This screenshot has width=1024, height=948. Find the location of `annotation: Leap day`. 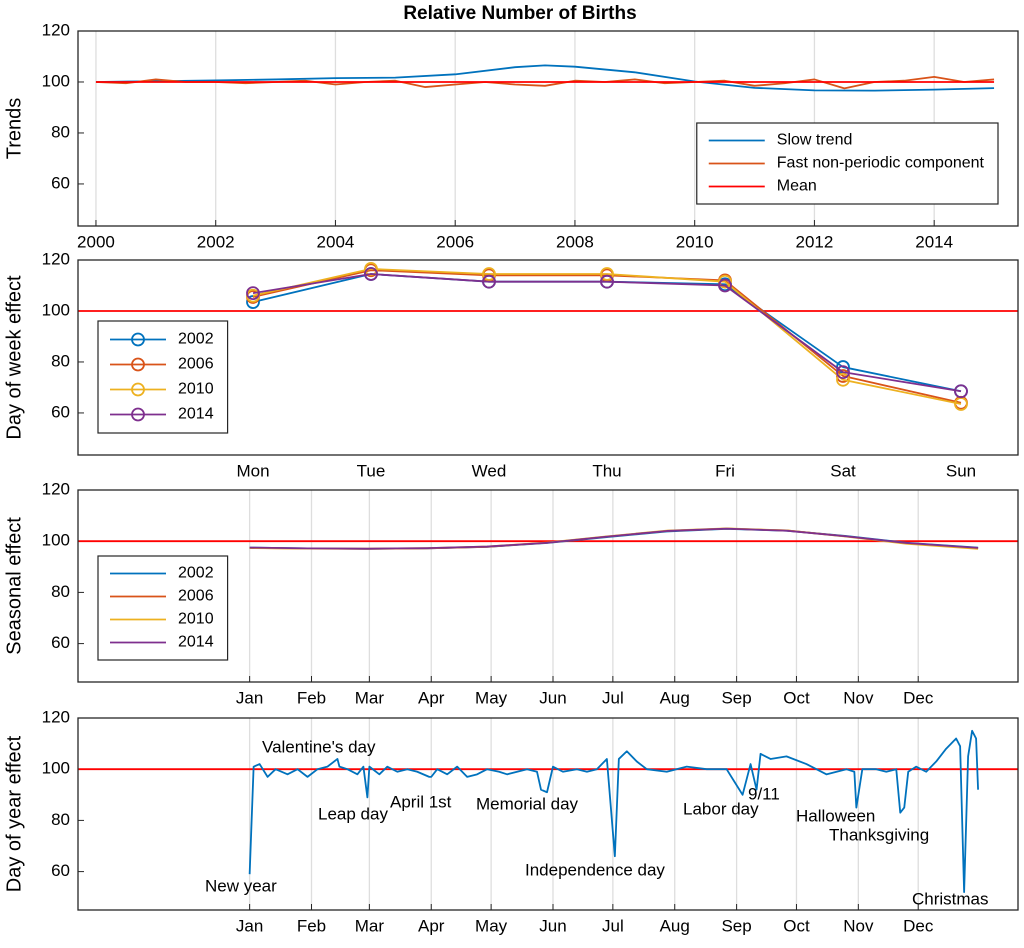

annotation: Leap day is located at coordinates (353, 813).